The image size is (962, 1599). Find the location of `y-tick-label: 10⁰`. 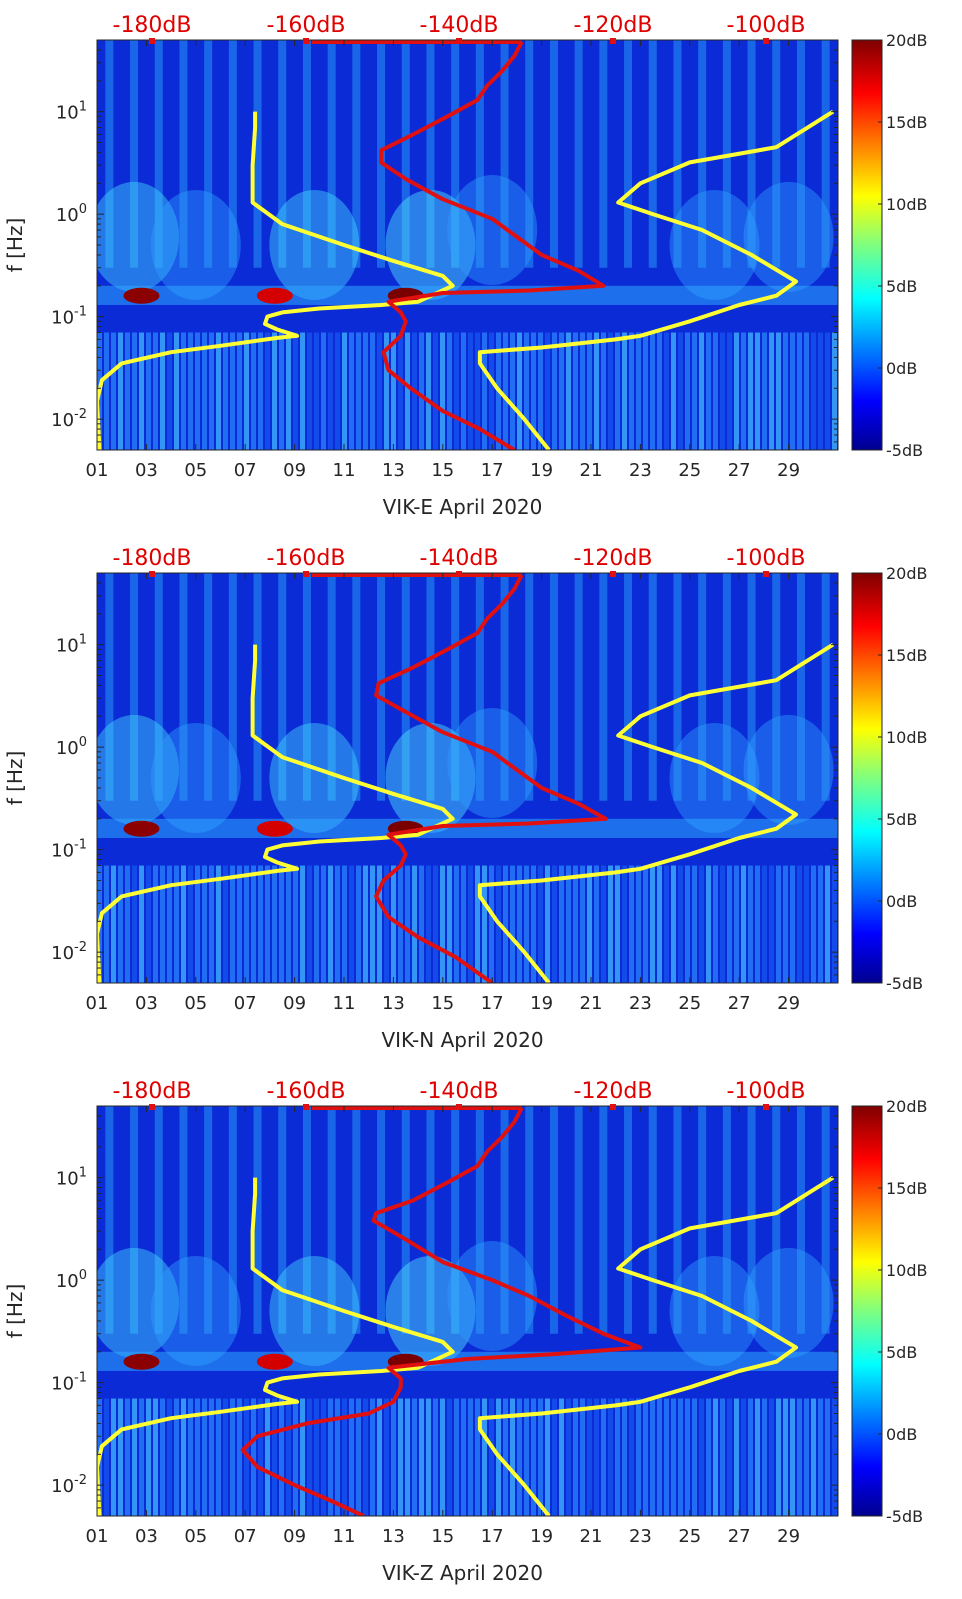

y-tick-label: 10⁰ is located at coordinates (71, 214).